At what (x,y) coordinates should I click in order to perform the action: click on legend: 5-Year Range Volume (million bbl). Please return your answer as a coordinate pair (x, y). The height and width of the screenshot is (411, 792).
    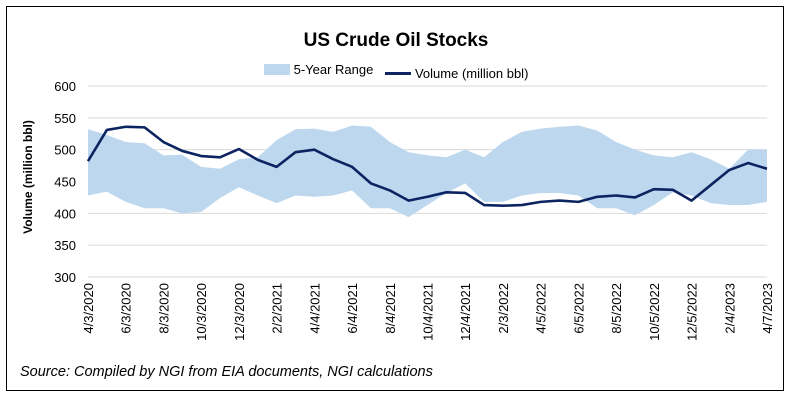
    Looking at the image, I should click on (396, 71).